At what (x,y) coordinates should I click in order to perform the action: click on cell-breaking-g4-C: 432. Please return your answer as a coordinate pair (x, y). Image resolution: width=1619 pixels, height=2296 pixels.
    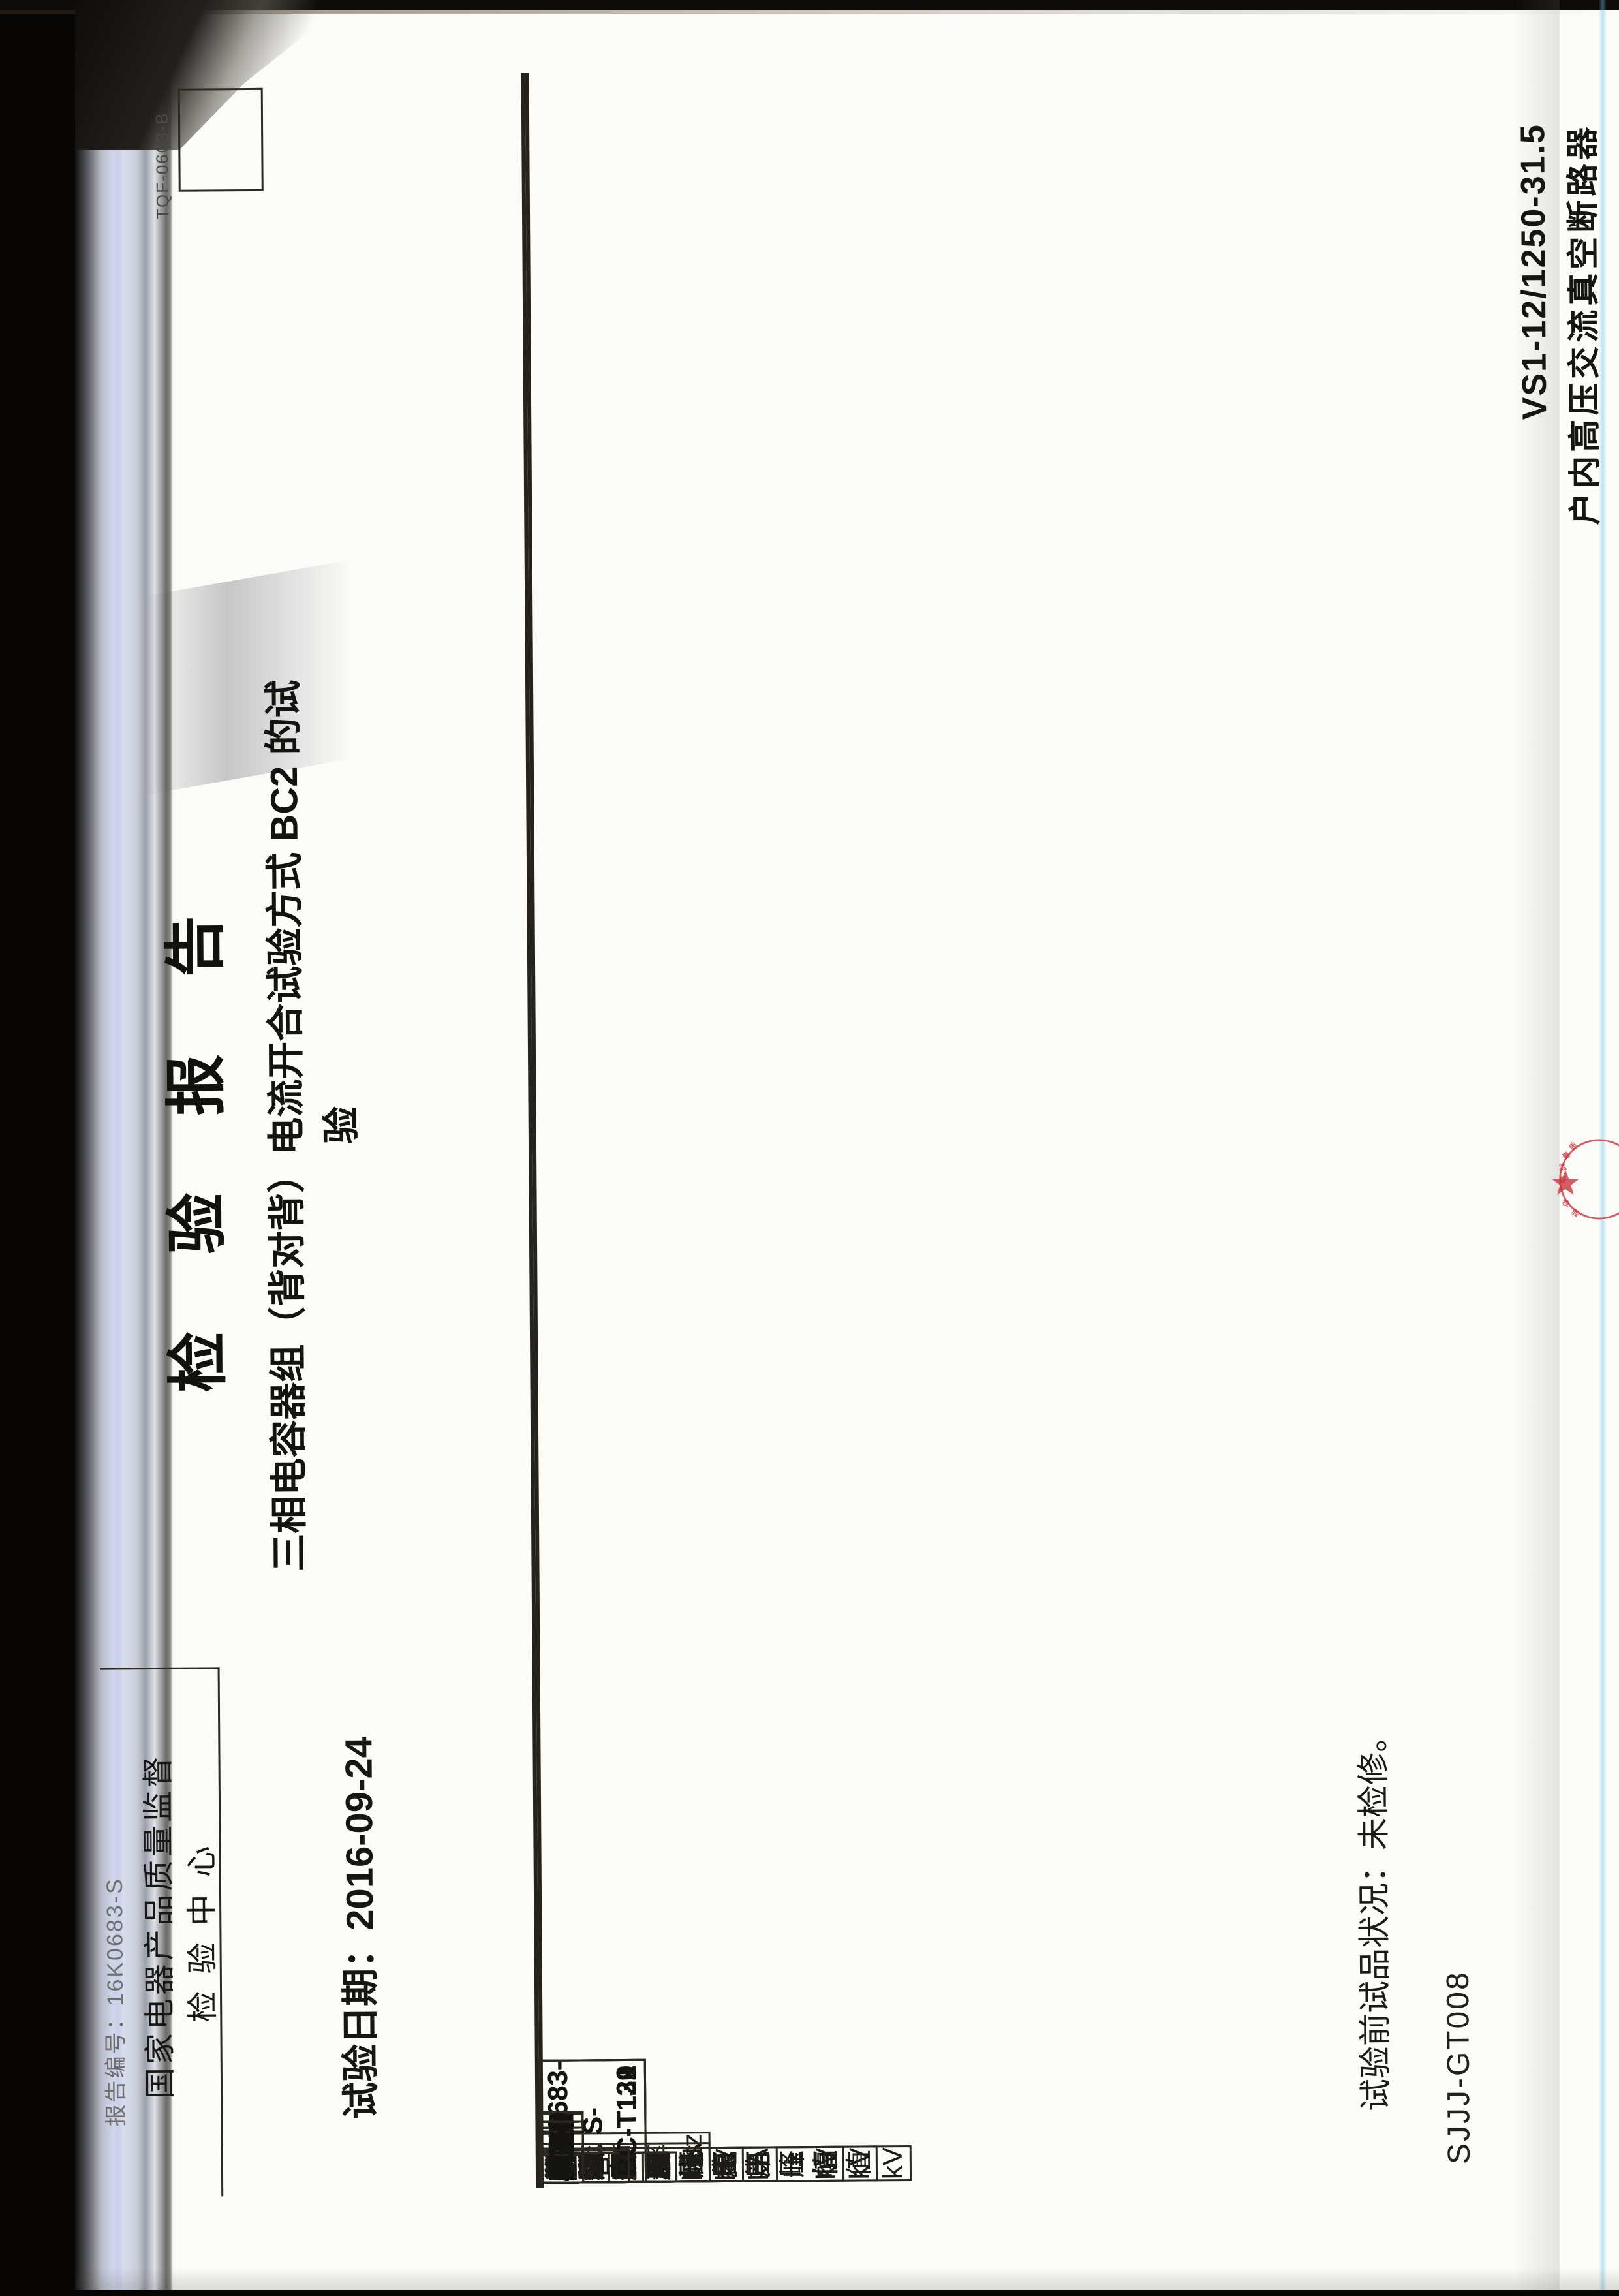
    Looking at the image, I should click on (562, 2152).